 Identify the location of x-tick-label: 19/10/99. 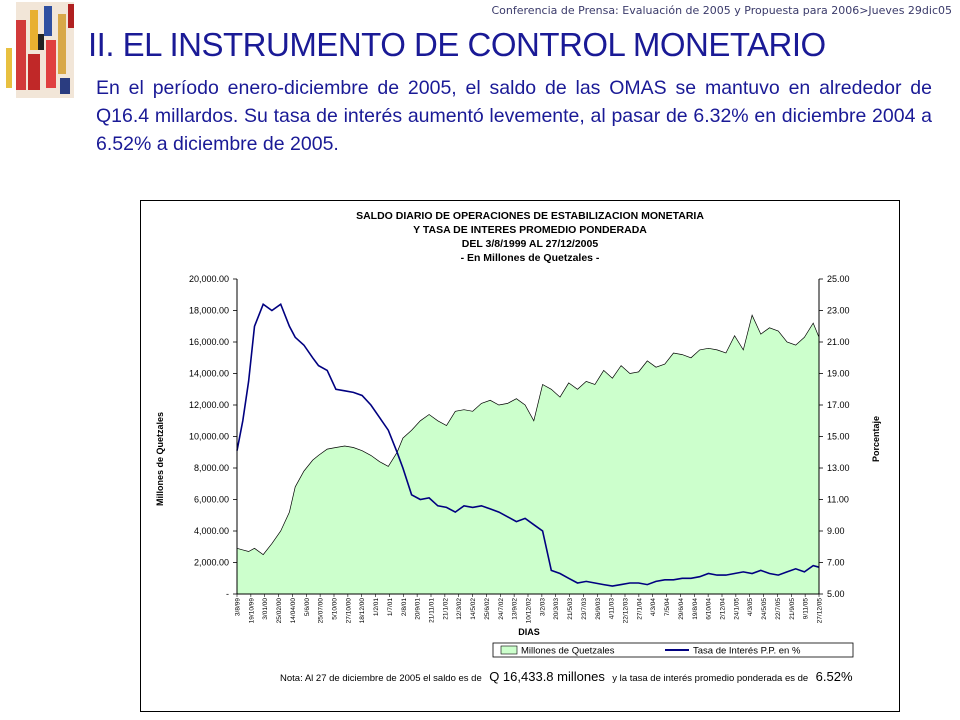
(251, 611).